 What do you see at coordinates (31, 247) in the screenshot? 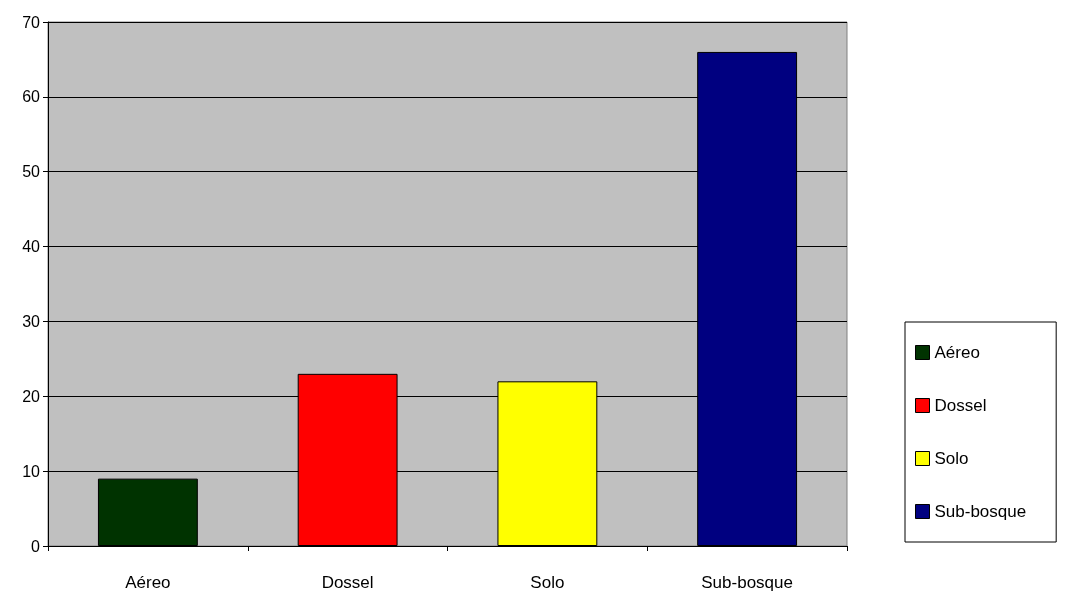
I see `y-tick-label: 40` at bounding box center [31, 247].